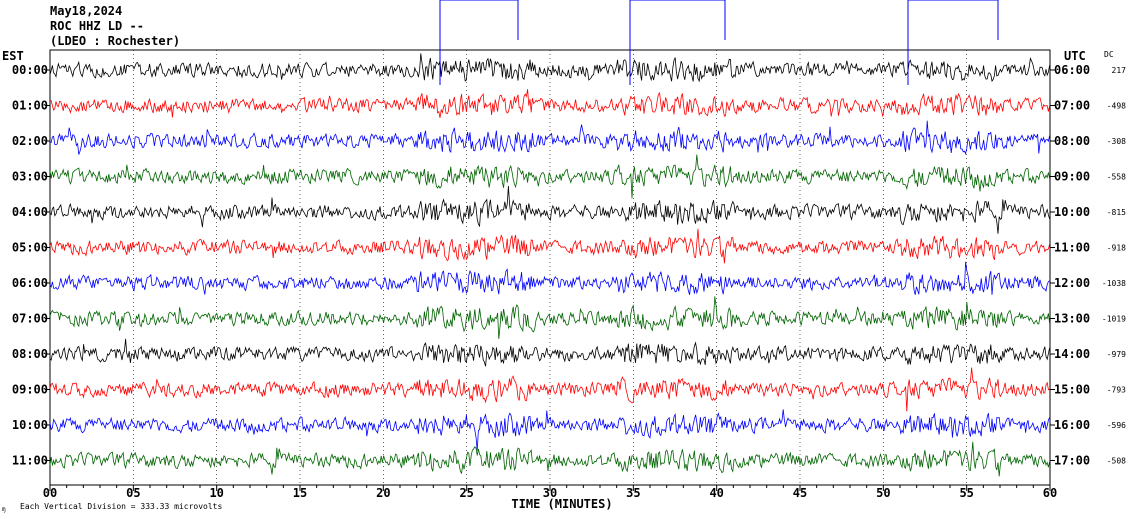  Describe the element at coordinates (30, 106) in the screenshot. I see `est-hour-label: 01:00` at that location.